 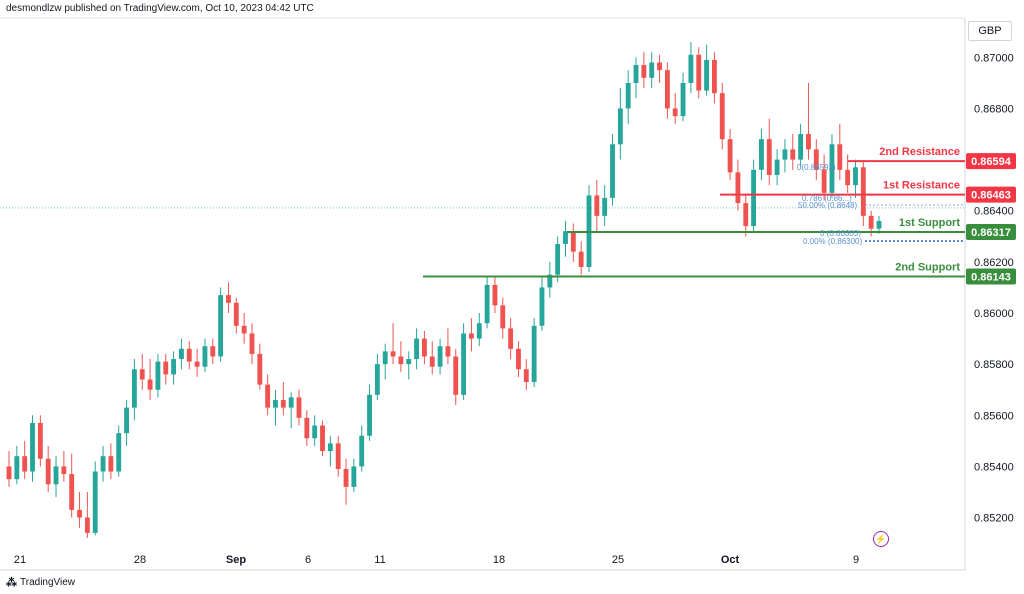 I want to click on x-tick-label: 9, so click(x=856, y=560).